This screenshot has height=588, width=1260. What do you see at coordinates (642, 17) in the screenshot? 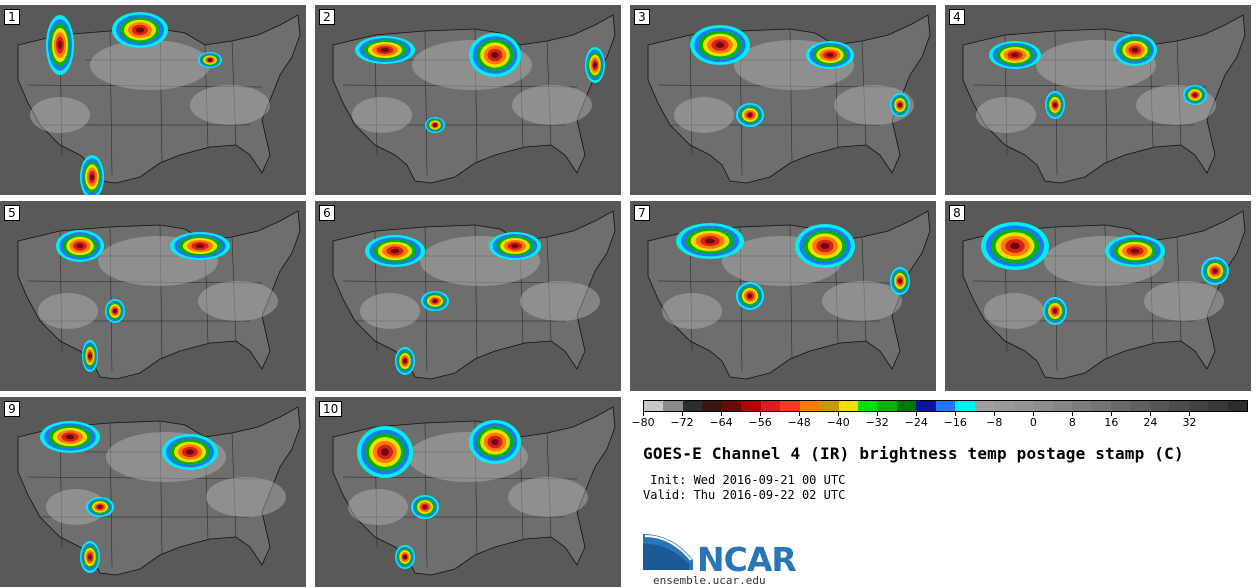
I see `panel-number: 3` at bounding box center [642, 17].